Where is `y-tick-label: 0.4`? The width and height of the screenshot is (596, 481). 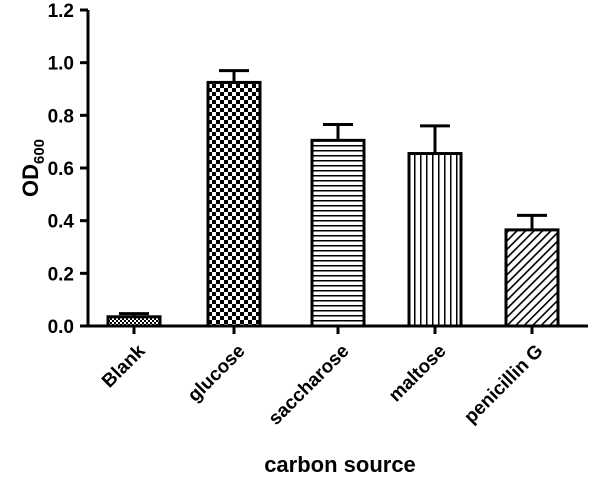
y-tick-label: 0.4 is located at coordinates (61, 222).